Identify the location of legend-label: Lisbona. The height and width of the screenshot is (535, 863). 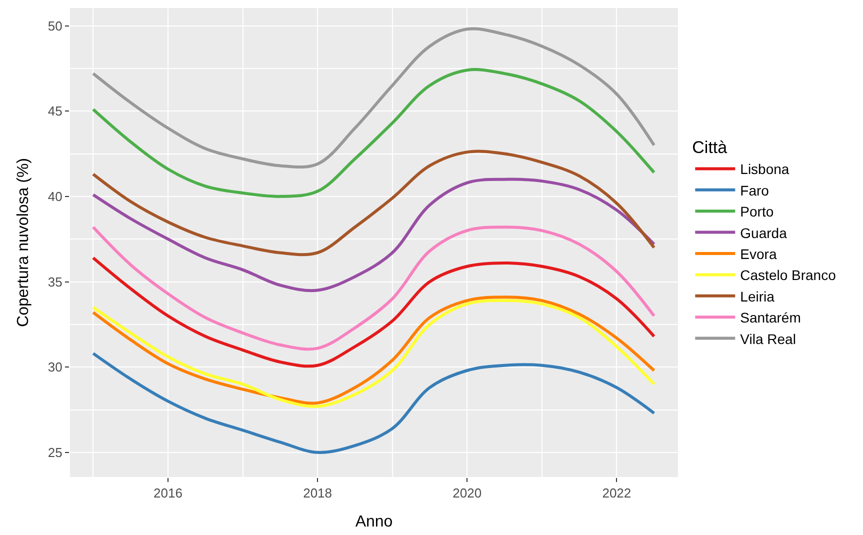
(765, 169).